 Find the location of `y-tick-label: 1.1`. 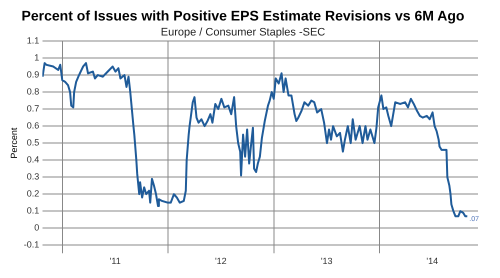

y-tick-label: 1.1 is located at coordinates (33, 40).